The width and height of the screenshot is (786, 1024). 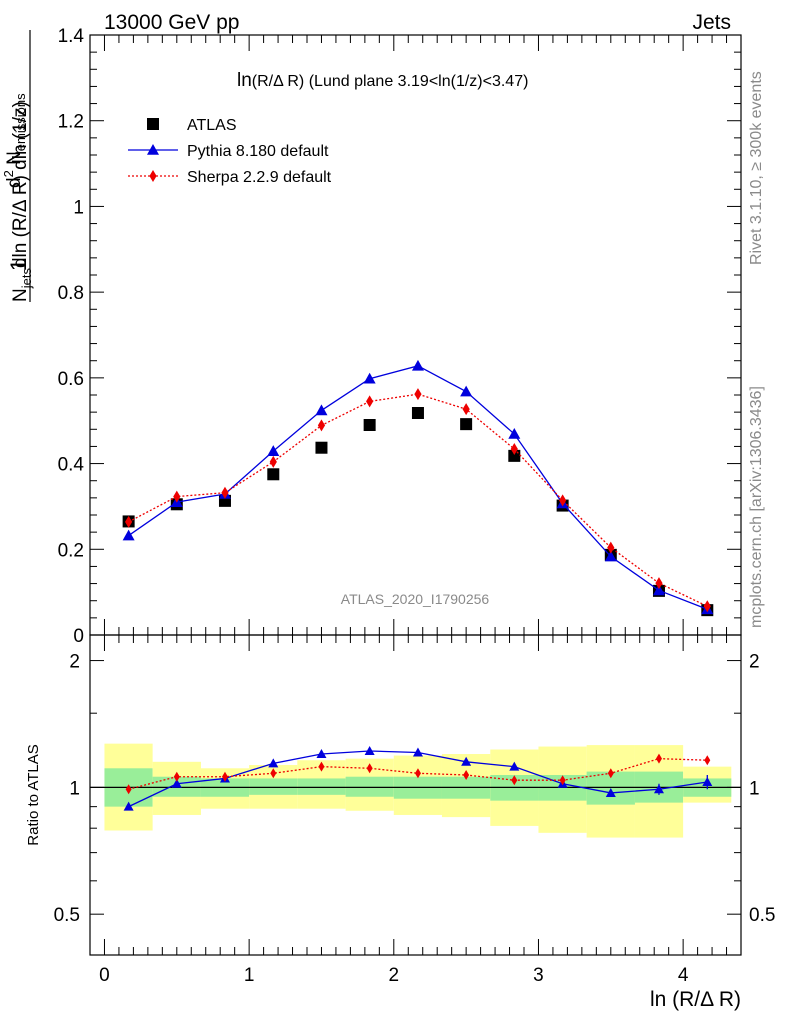 What do you see at coordinates (171, 22) in the screenshot?
I see `energy-label: 13000 GeV pp` at bounding box center [171, 22].